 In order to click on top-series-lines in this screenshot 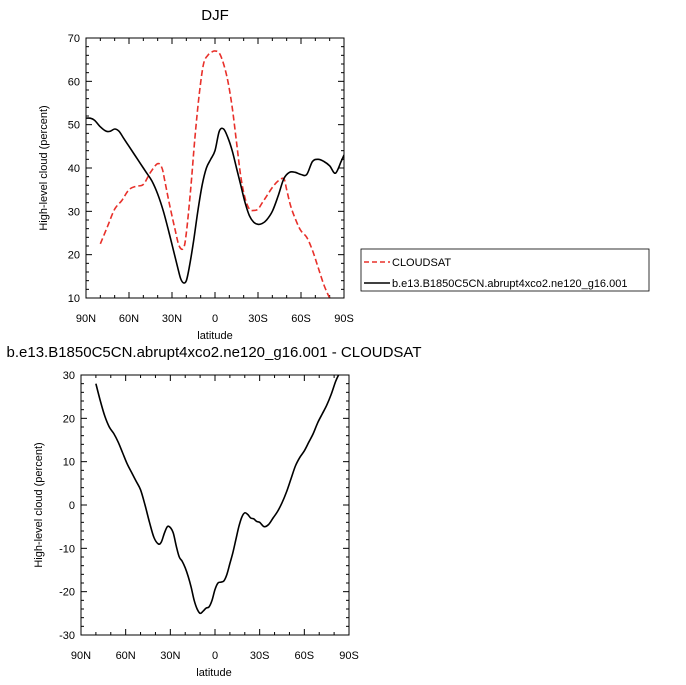, I will do `click(215, 174)`.